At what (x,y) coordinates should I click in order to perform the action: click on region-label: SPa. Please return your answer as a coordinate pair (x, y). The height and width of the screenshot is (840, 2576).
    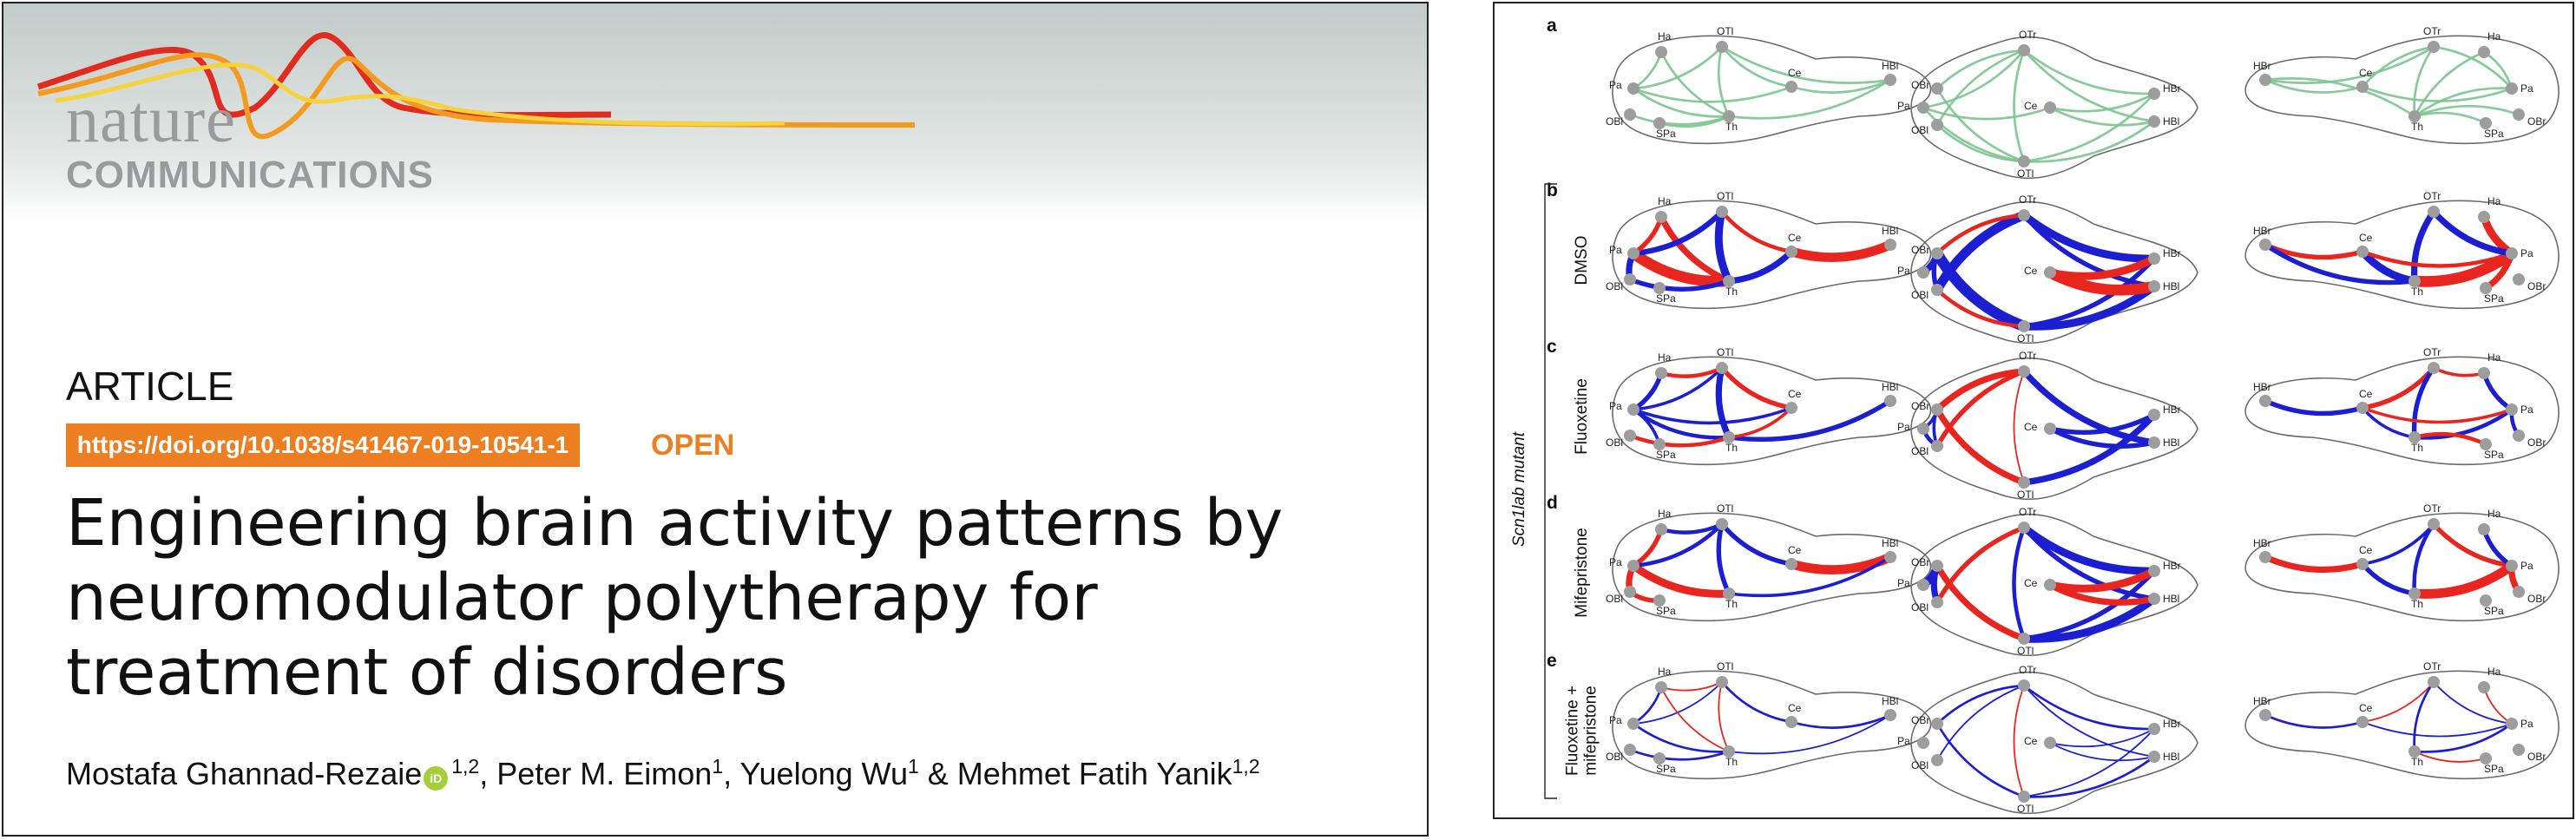
    Looking at the image, I should click on (1666, 769).